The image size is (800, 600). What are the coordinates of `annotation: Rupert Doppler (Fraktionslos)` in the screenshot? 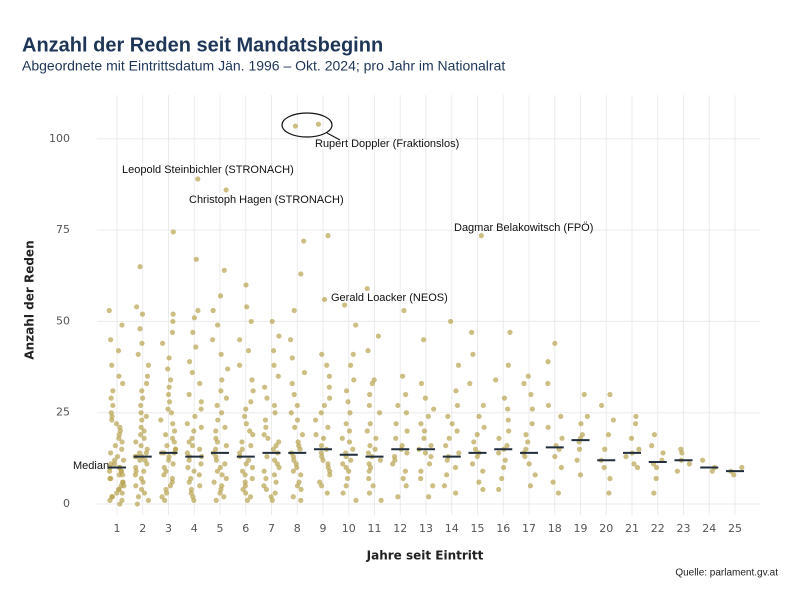 It's located at (387, 144).